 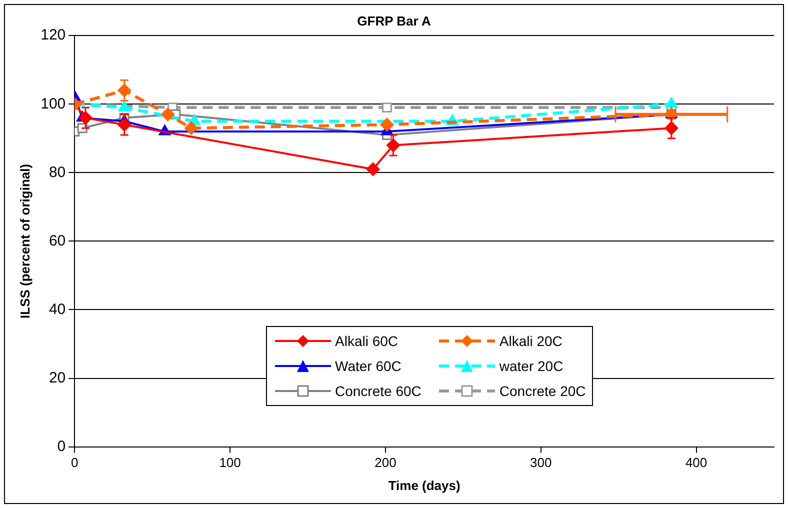 I want to click on y-tick-label: 100, so click(x=53, y=103).